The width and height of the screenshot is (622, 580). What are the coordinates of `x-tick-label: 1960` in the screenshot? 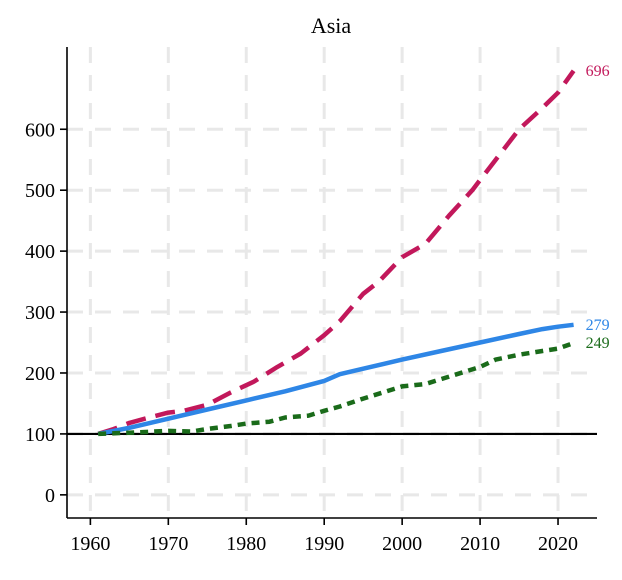 It's located at (90, 544).